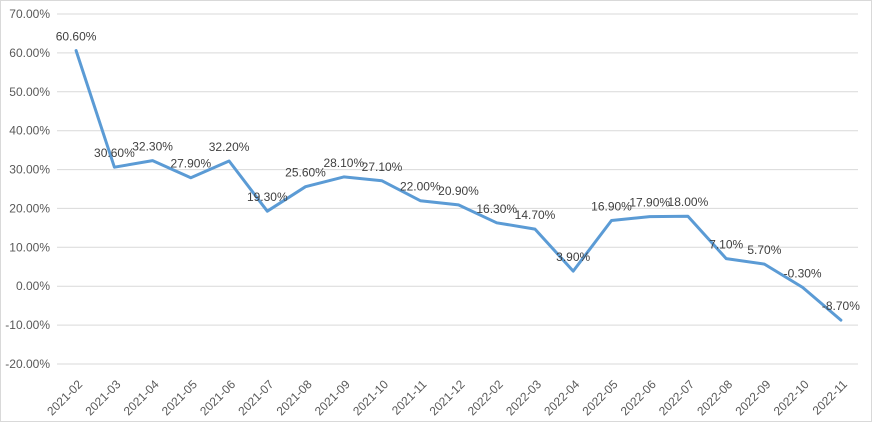 The height and width of the screenshot is (424, 874). Describe the element at coordinates (29, 131) in the screenshot. I see `y-axis-tick-label: 40.00%` at that location.